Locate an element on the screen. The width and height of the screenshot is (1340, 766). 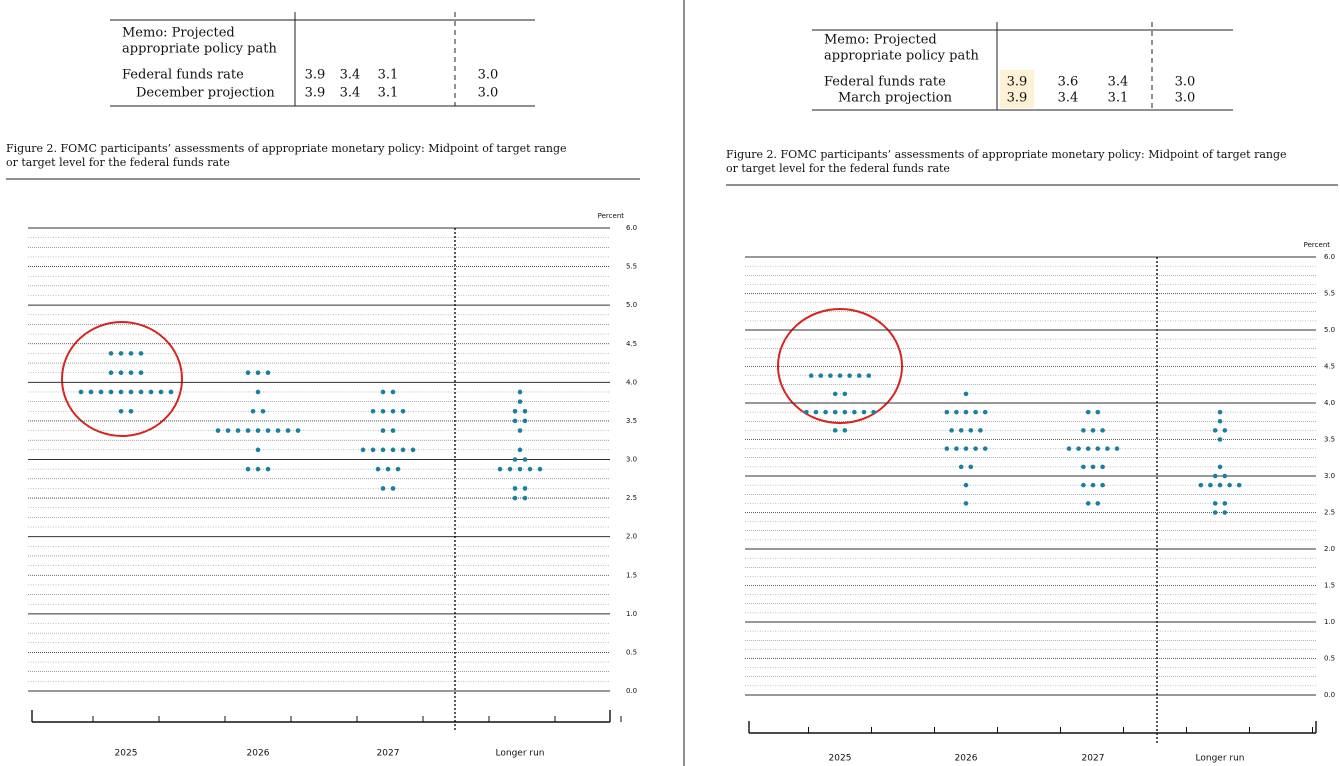
y-axis-label: Percent is located at coordinates (1317, 245).